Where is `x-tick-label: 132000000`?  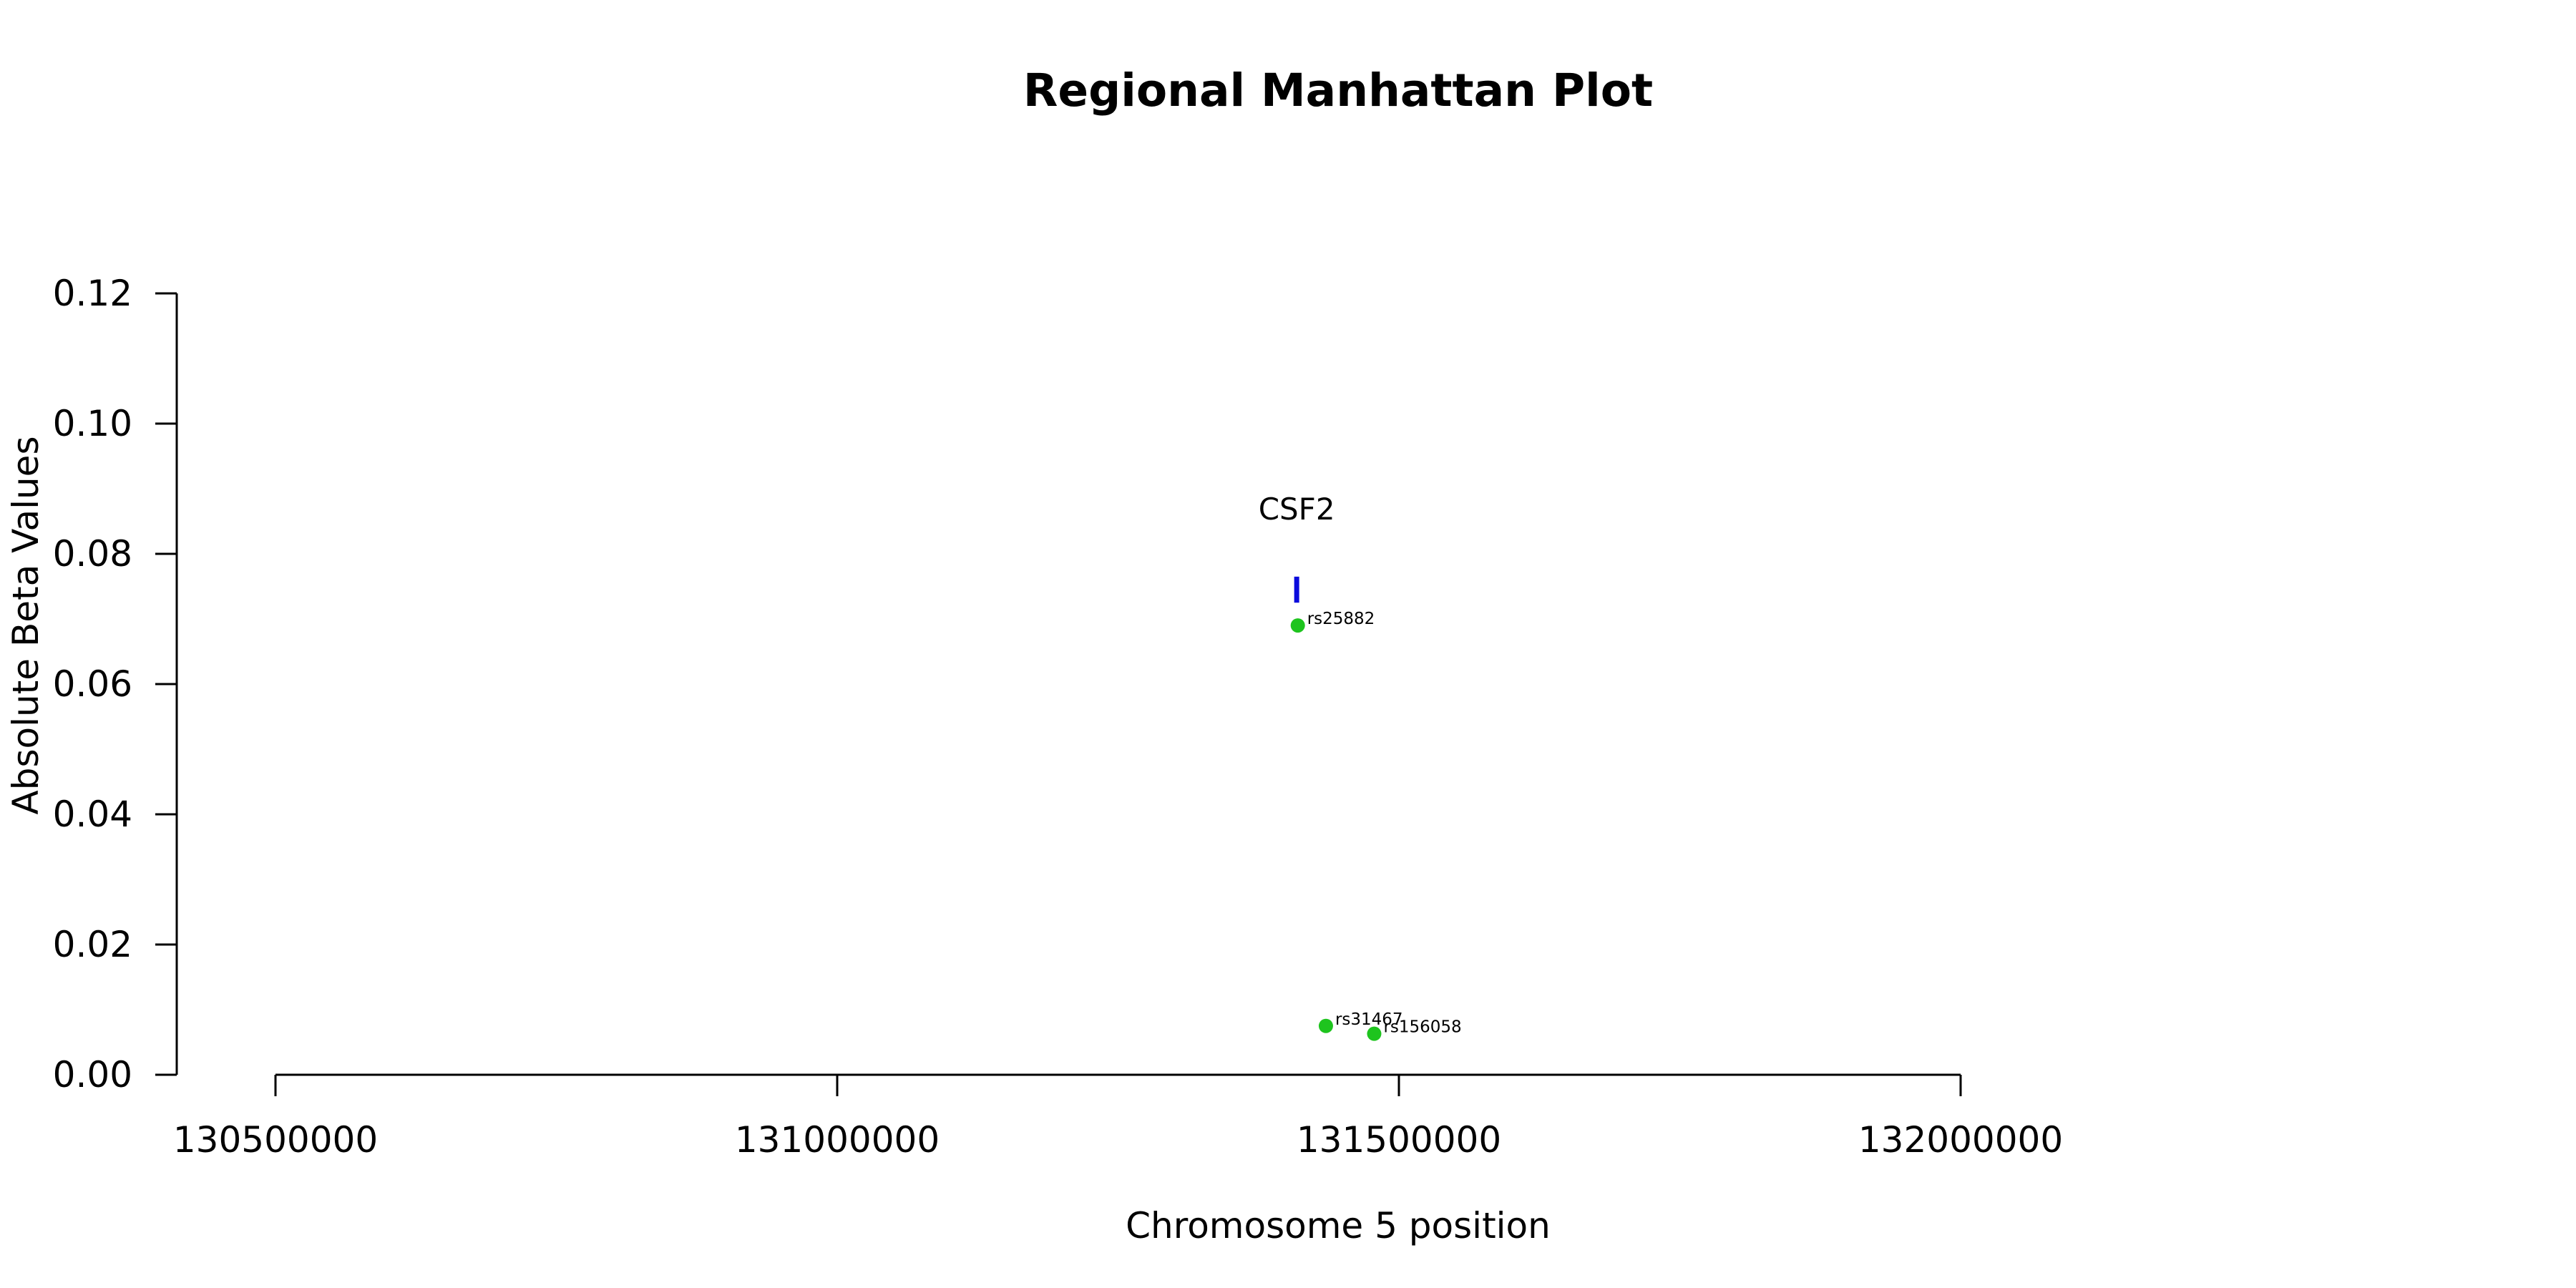
x-tick-label: 132000000 is located at coordinates (1960, 1140).